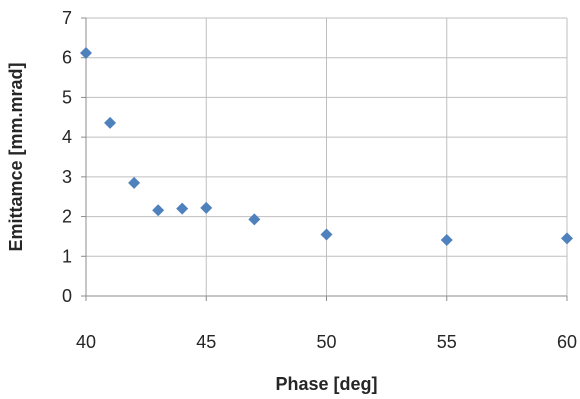 The width and height of the screenshot is (580, 399). What do you see at coordinates (447, 342) in the screenshot?
I see `x-tick-label: 55` at bounding box center [447, 342].